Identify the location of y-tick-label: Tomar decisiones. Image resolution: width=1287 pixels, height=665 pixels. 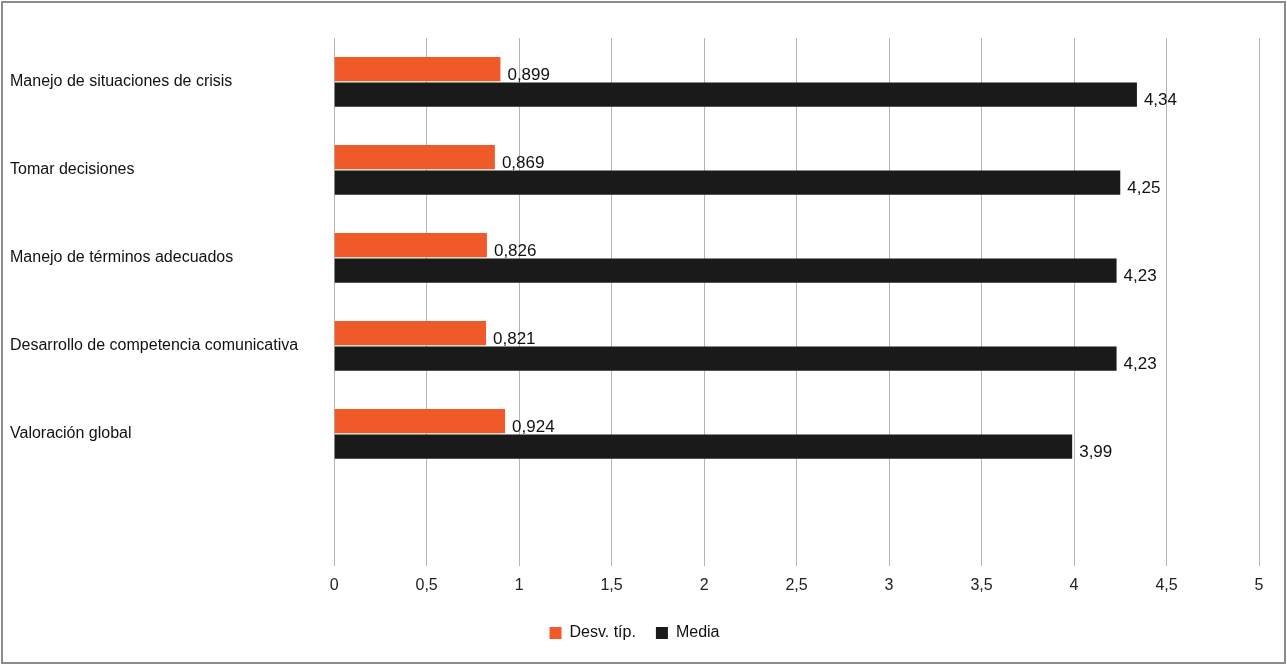
(72, 169).